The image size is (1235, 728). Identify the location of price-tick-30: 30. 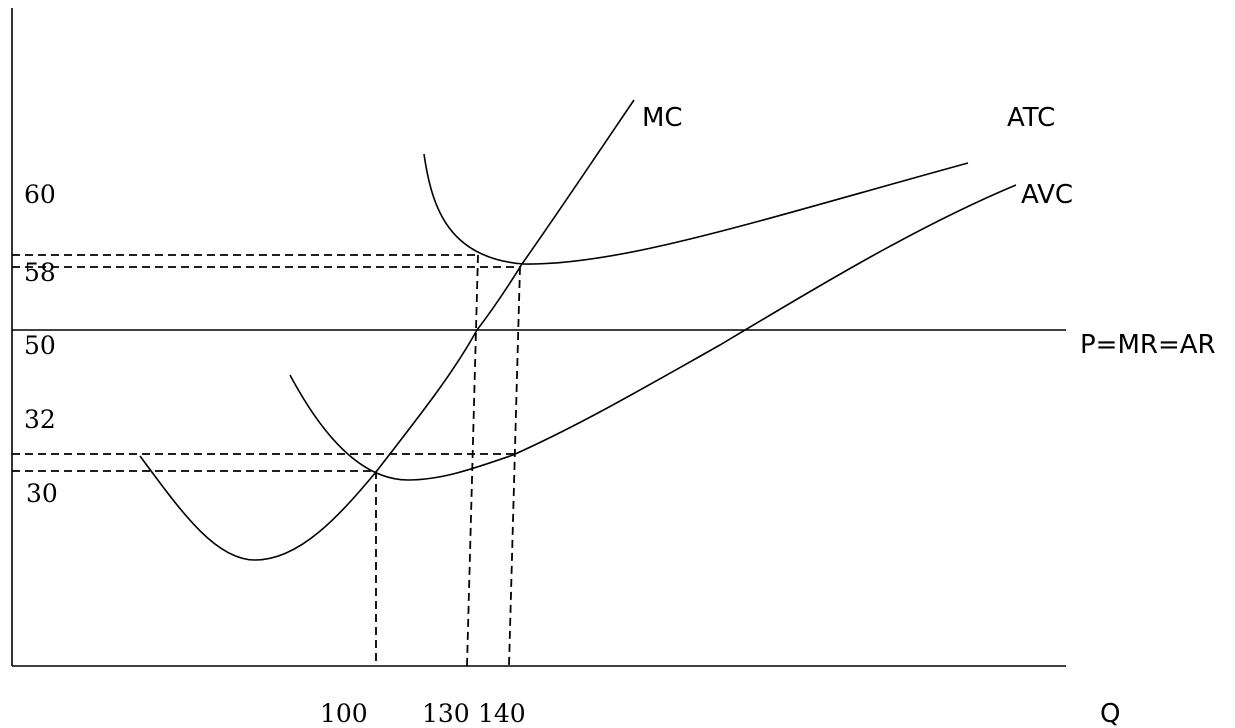
(42, 493).